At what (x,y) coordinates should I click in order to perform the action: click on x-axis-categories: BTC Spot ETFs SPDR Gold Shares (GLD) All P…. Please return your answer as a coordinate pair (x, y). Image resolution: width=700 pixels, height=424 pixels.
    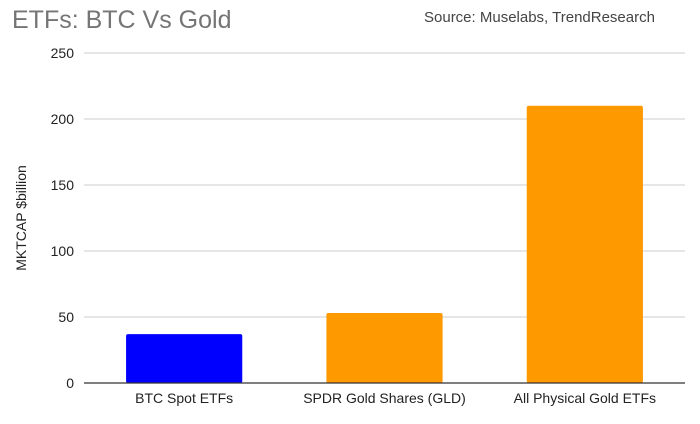
    Looking at the image, I should click on (395, 398).